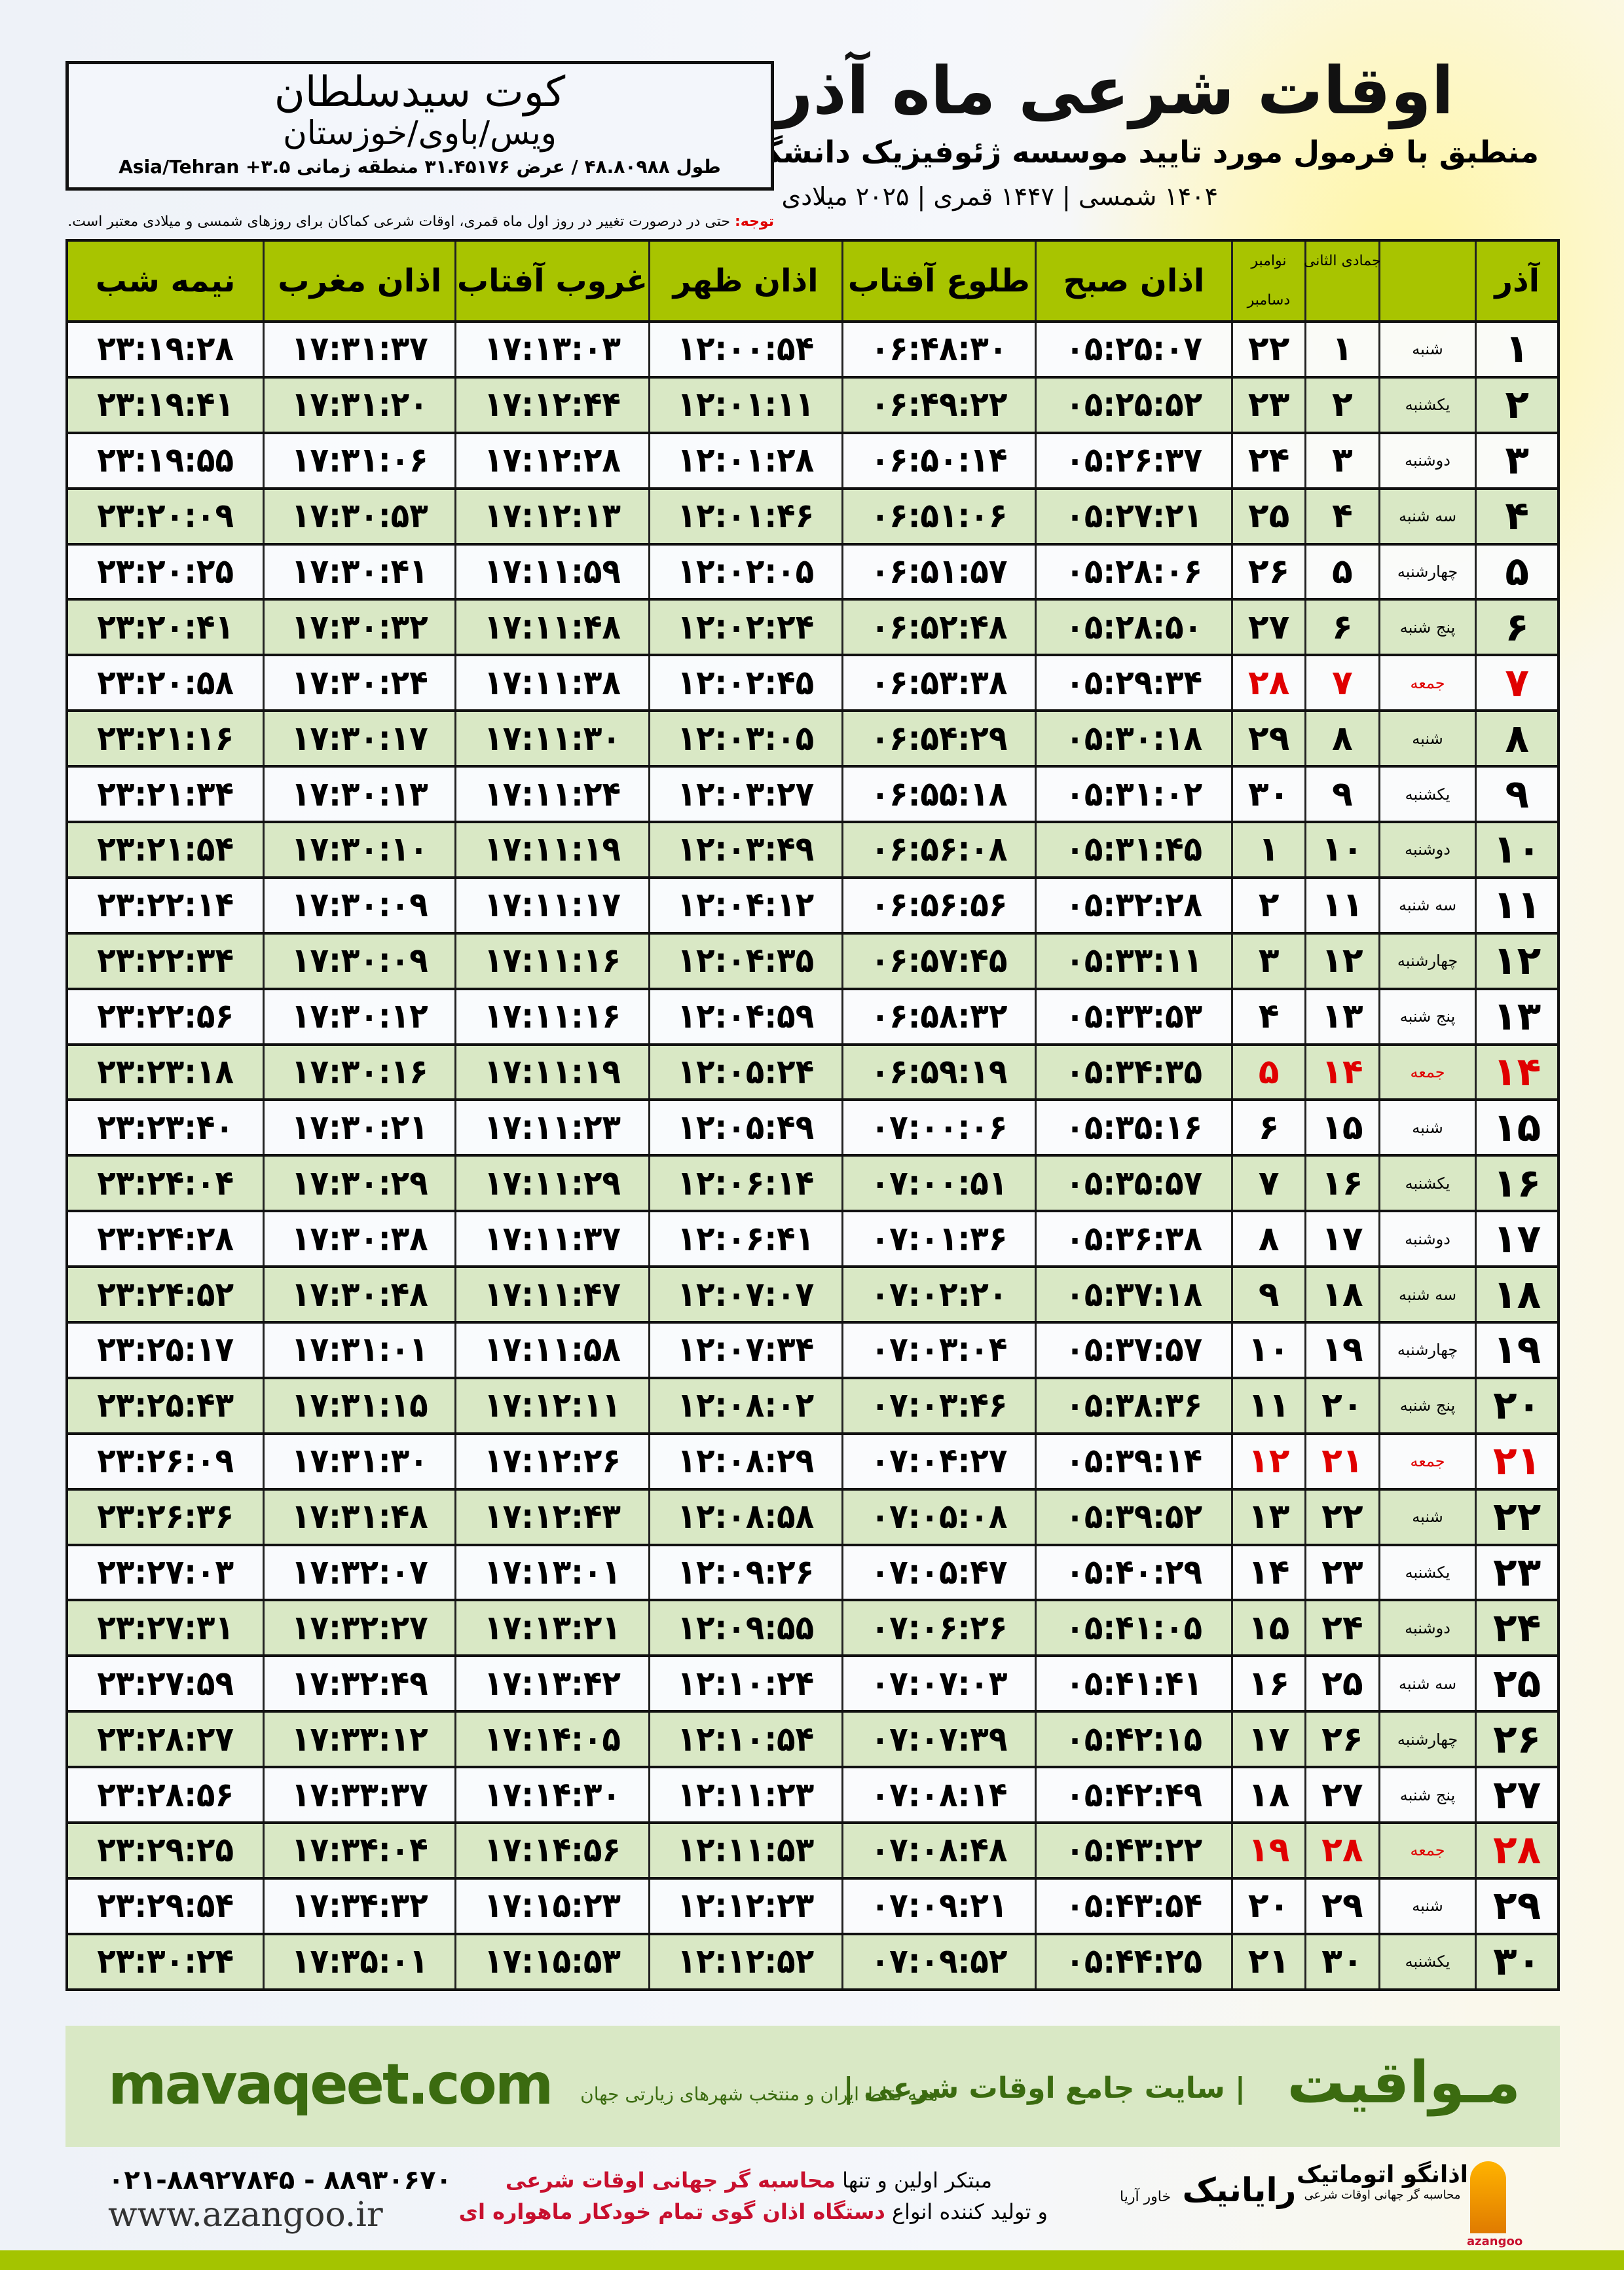  Describe the element at coordinates (938, 1128) in the screenshot. I see `cell-tolu: ۰۷:۰۰:۰۶` at that location.